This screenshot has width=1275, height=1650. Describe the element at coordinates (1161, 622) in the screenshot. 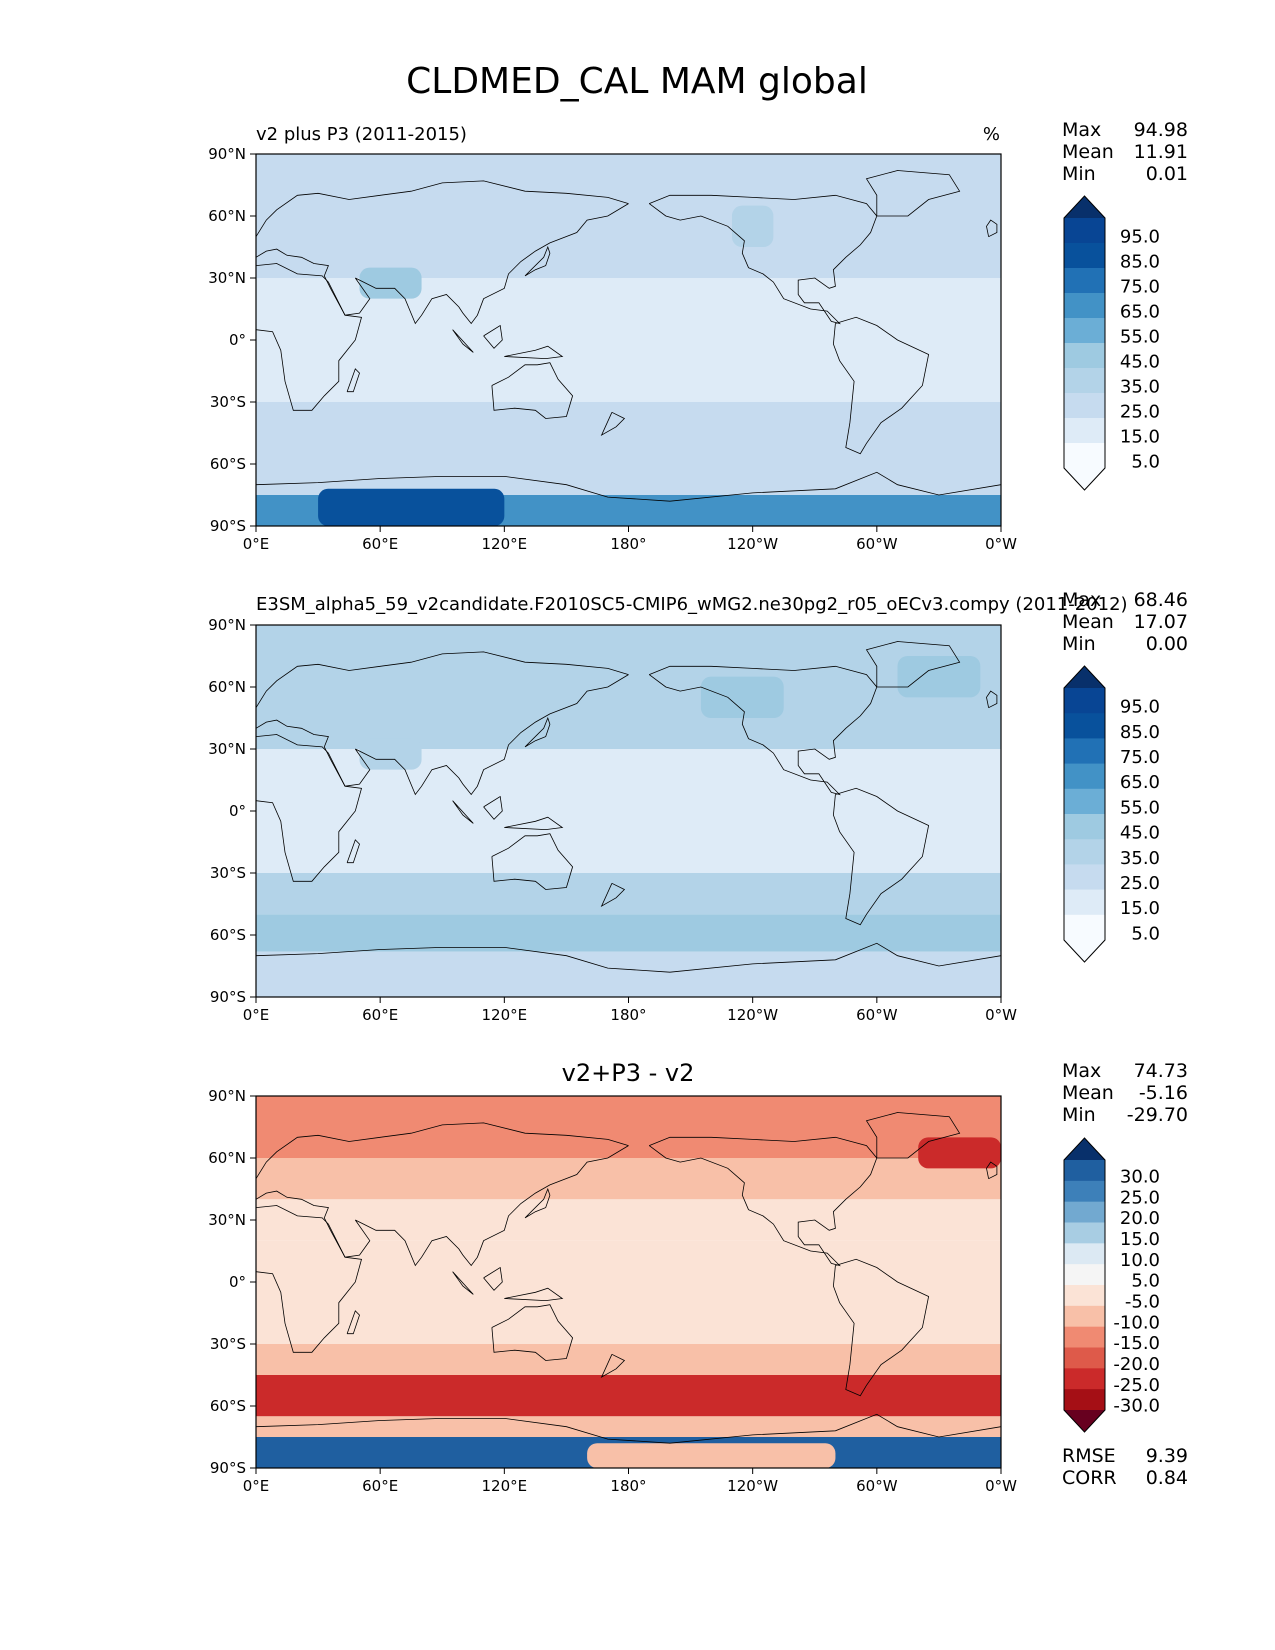

I see `stat-value-mean: 17.07` at that location.